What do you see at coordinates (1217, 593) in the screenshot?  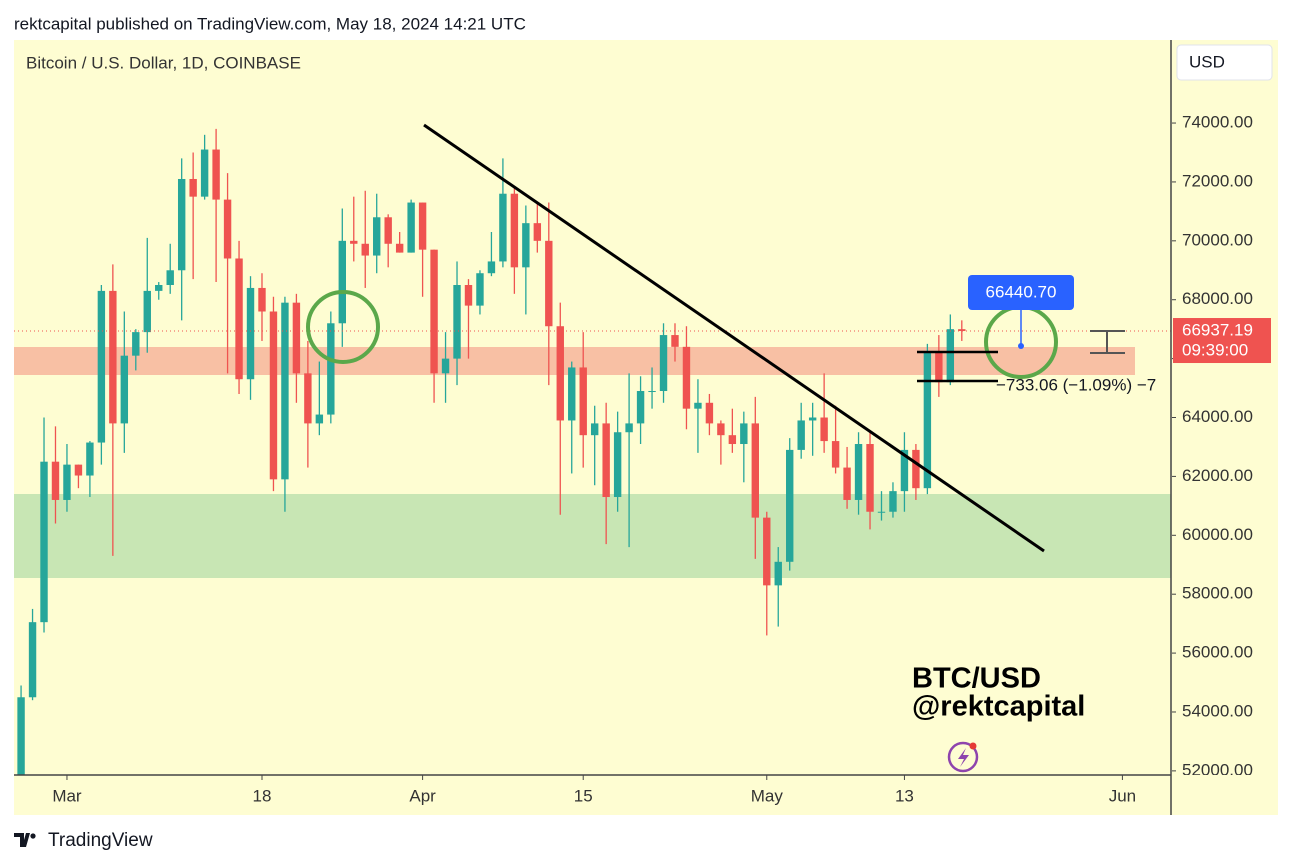 I see `y-tick-label: 58000.00` at bounding box center [1217, 593].